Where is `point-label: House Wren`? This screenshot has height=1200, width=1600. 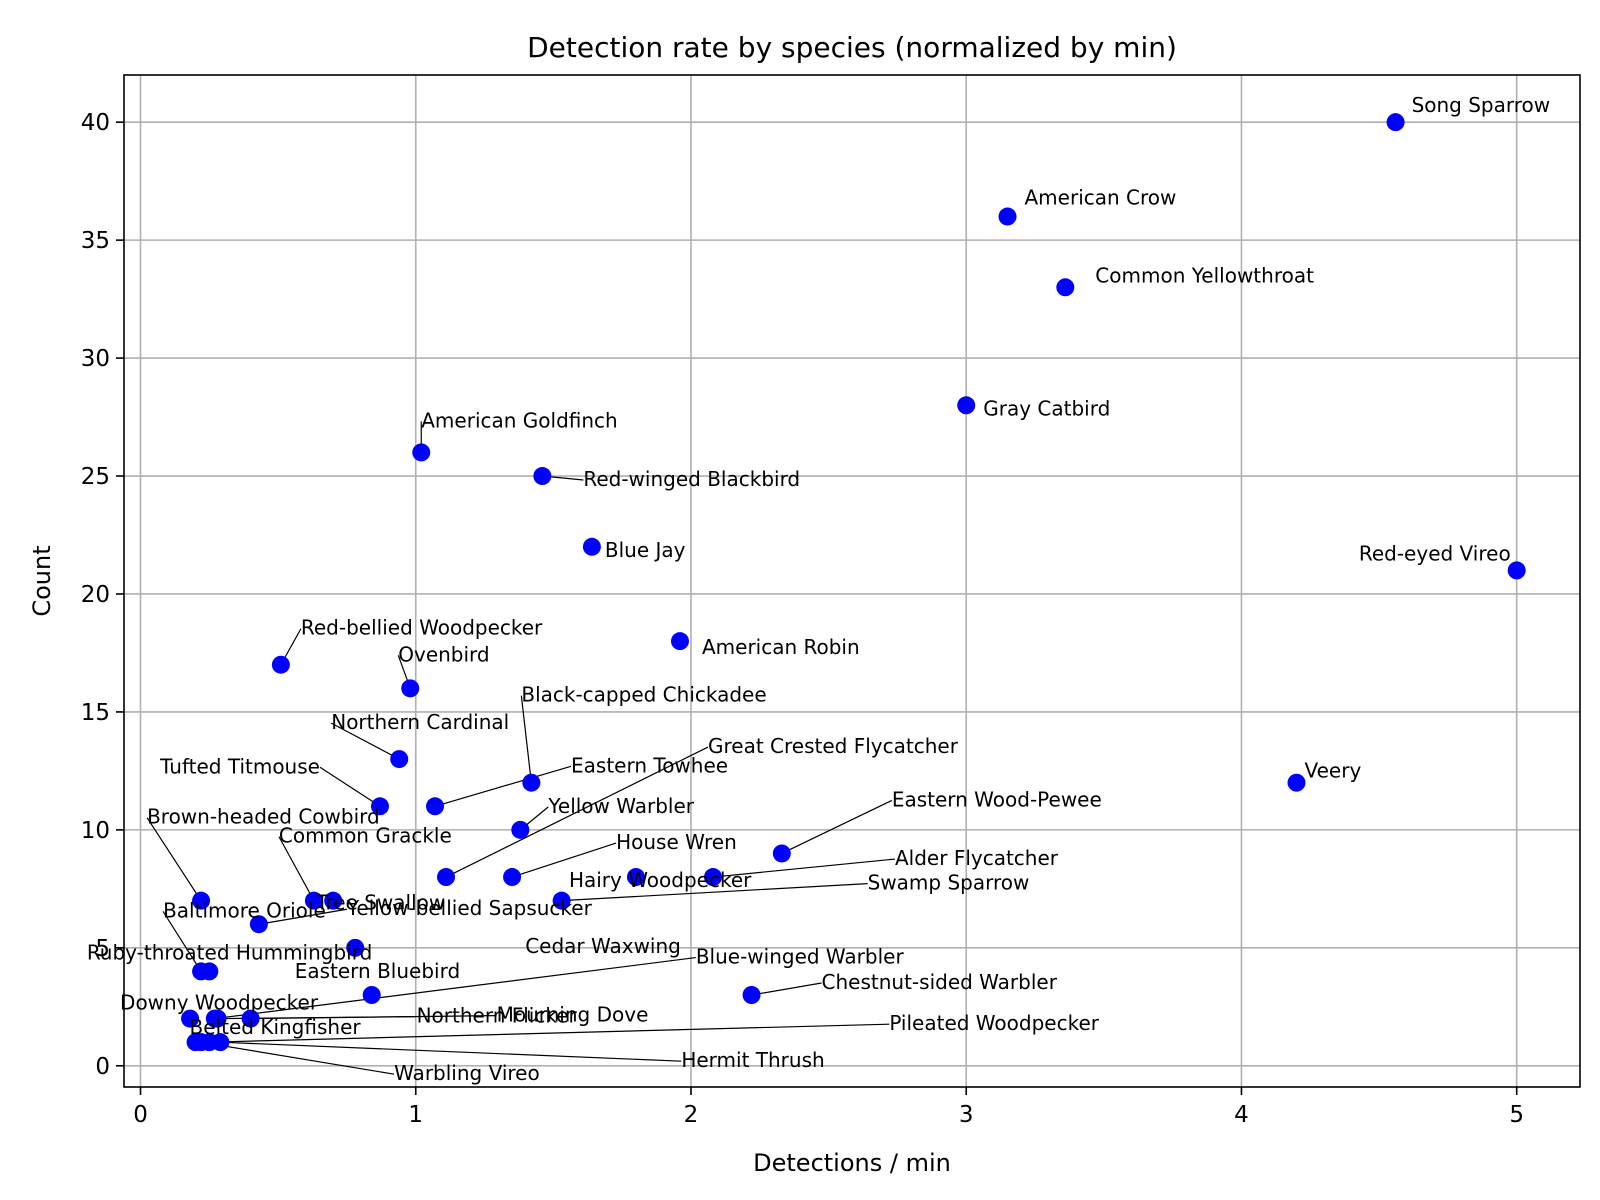 point-label: House Wren is located at coordinates (676, 842).